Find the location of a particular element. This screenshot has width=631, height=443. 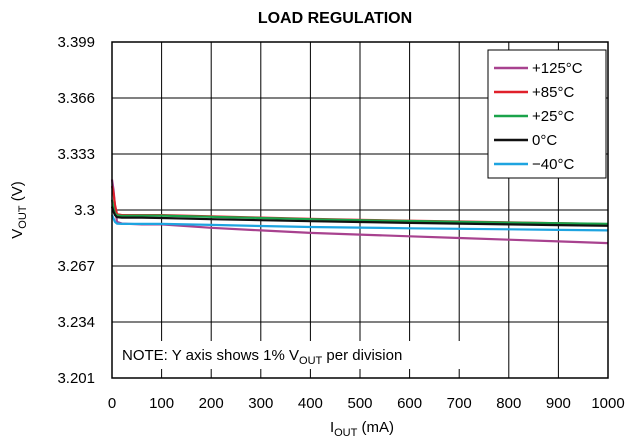

legend-label: +25°C is located at coordinates (553, 116).